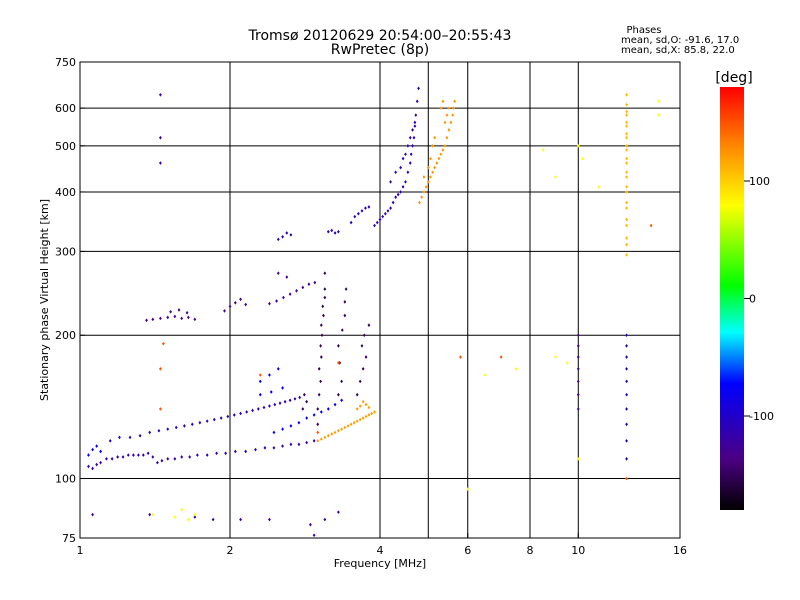 This screenshot has height=600, width=800. What do you see at coordinates (65, 479) in the screenshot?
I see `y-tick-label: 100` at bounding box center [65, 479].